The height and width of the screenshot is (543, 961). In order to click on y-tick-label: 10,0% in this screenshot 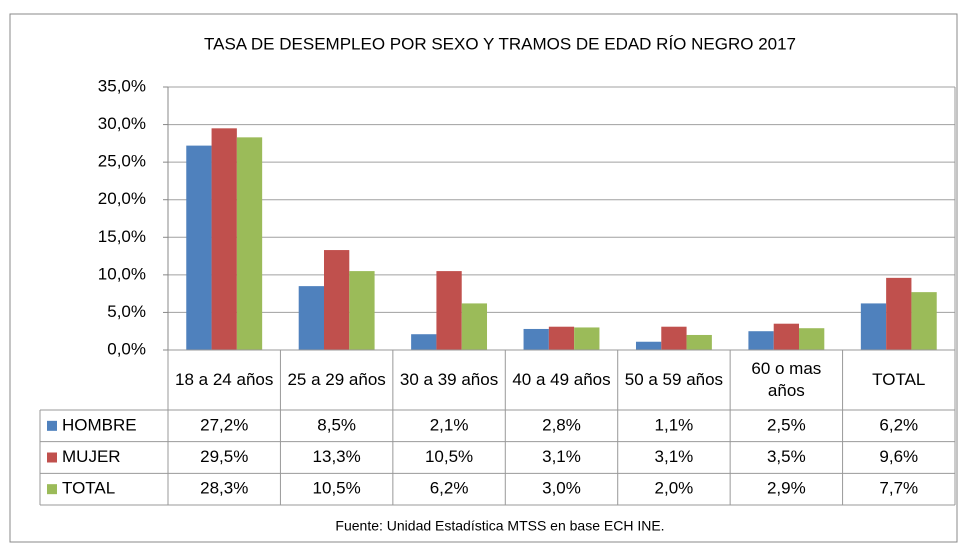, I will do `click(122, 273)`.